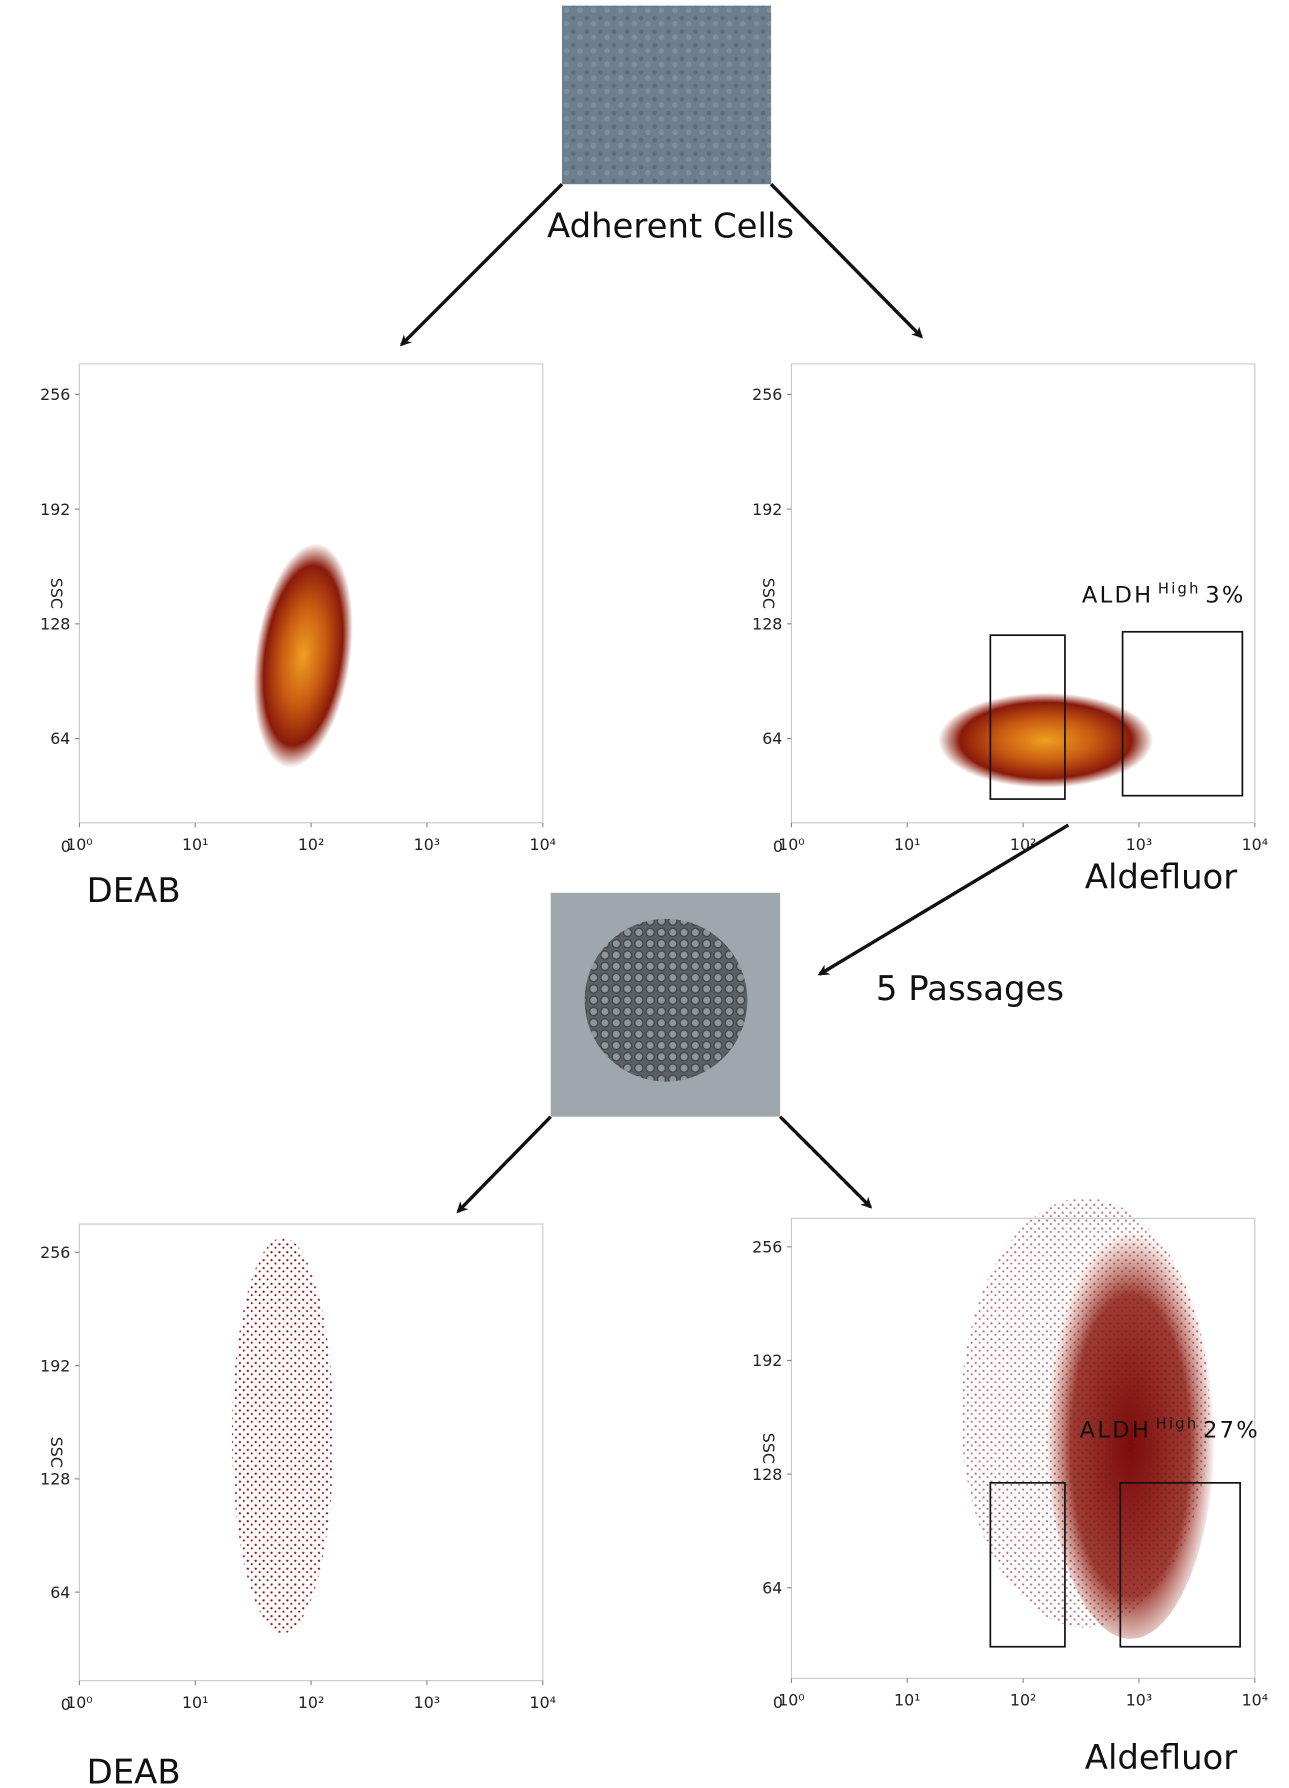  What do you see at coordinates (666, 95) in the screenshot?
I see `adherent-cells-image` at bounding box center [666, 95].